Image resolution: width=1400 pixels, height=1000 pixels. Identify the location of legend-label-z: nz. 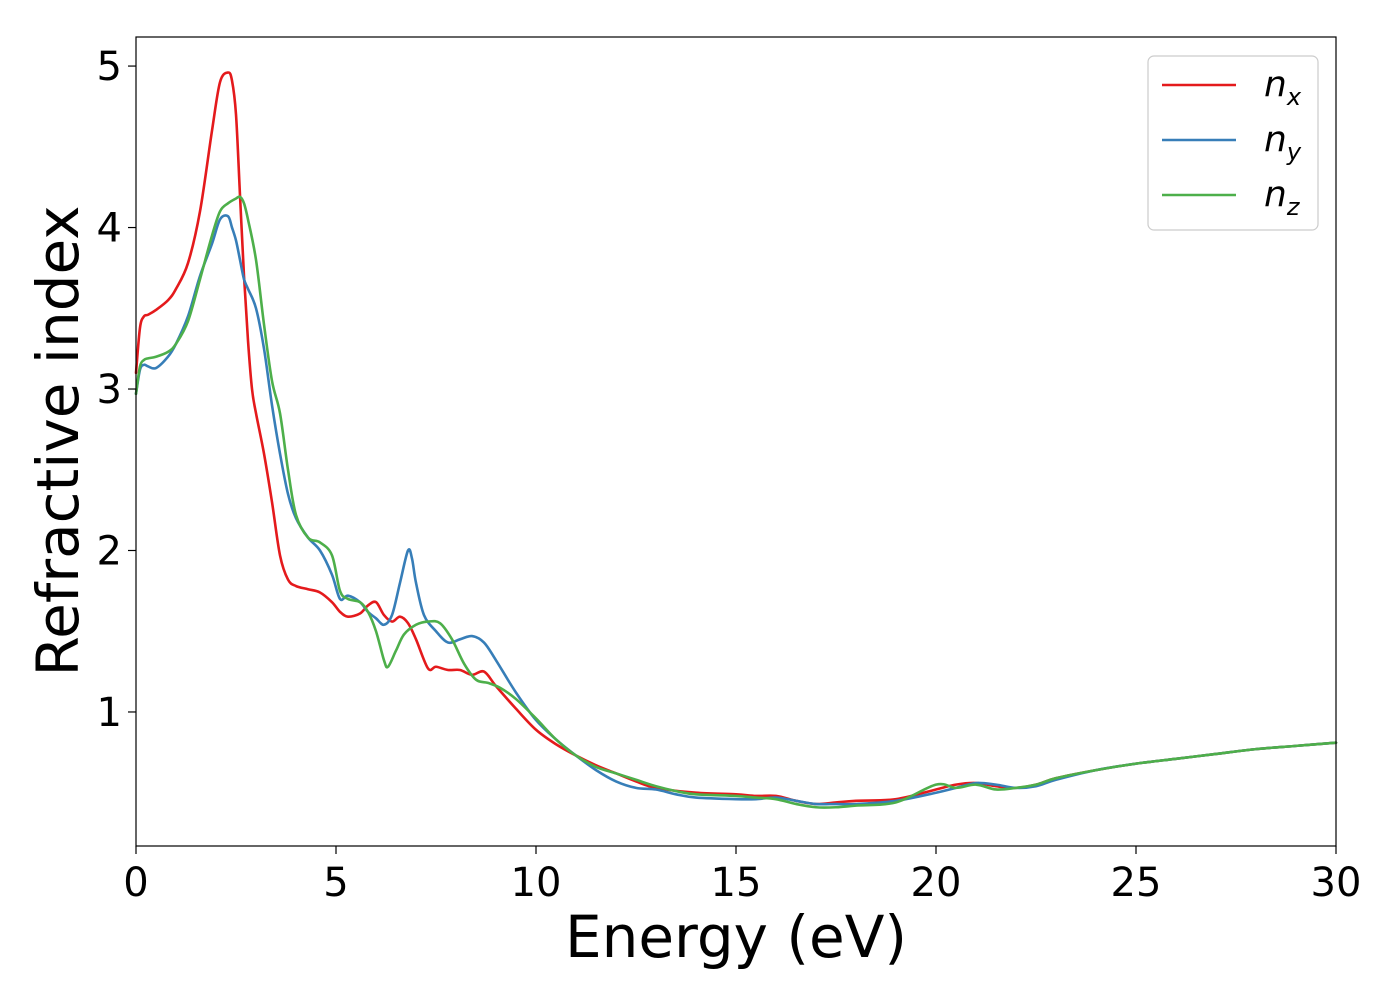
(1282, 197).